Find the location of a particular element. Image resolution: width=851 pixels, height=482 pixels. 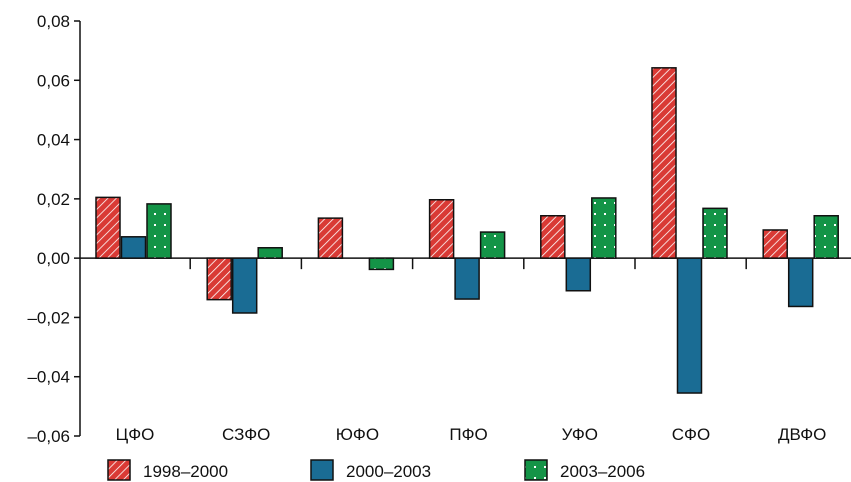

y-tick-label: 0,04 is located at coordinates (53, 140).